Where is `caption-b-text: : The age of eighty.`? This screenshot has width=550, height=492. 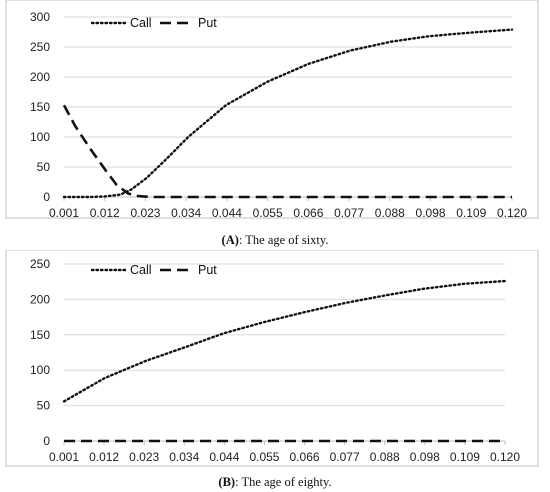 caption-b-text: : The age of eighty. is located at coordinates (283, 482).